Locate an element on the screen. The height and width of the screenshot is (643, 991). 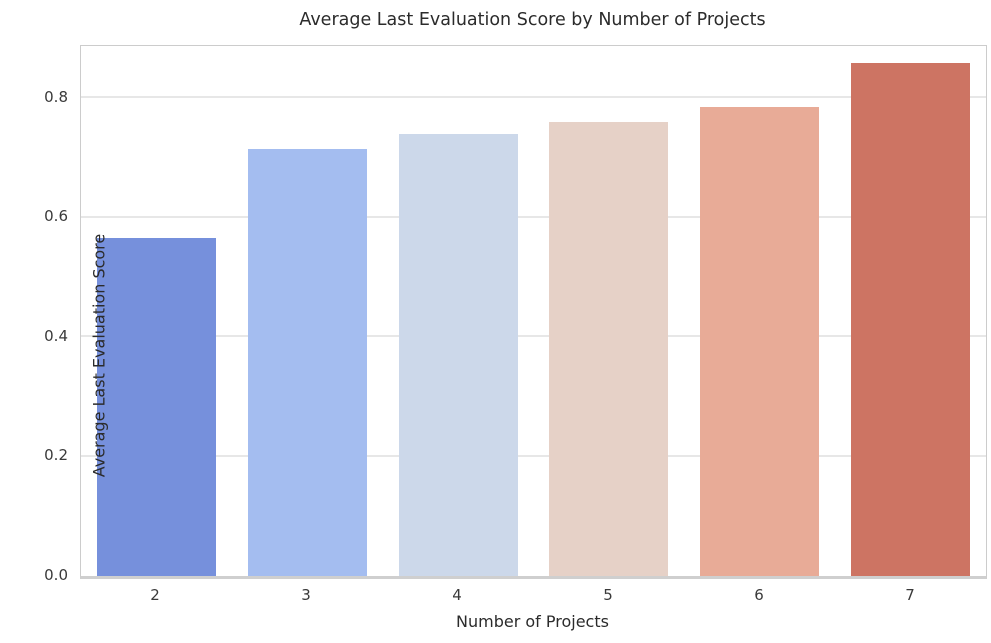
x-tick-label-3: 3 is located at coordinates (306, 595).